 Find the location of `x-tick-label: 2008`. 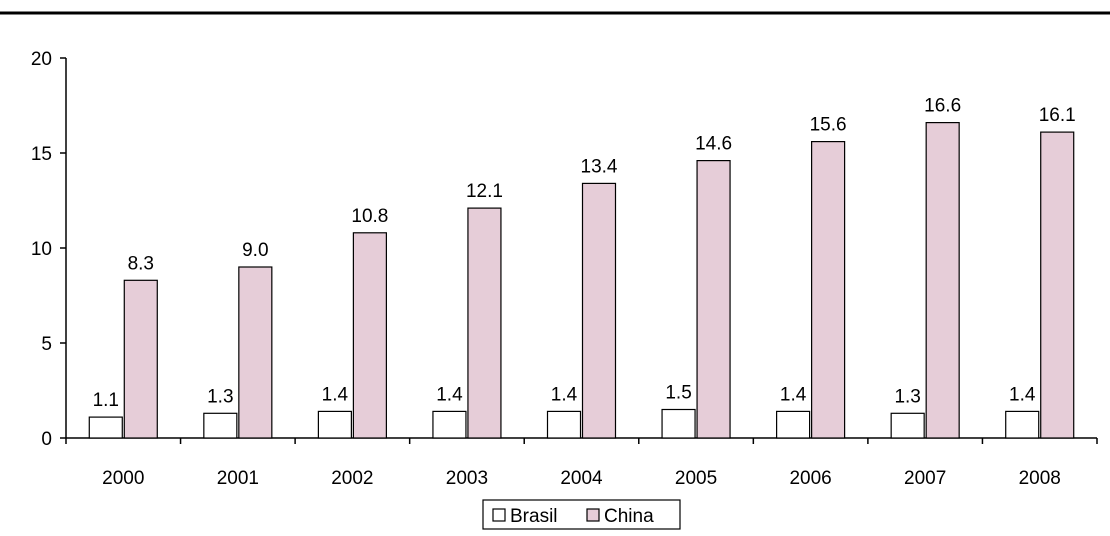

x-tick-label: 2008 is located at coordinates (1040, 478).